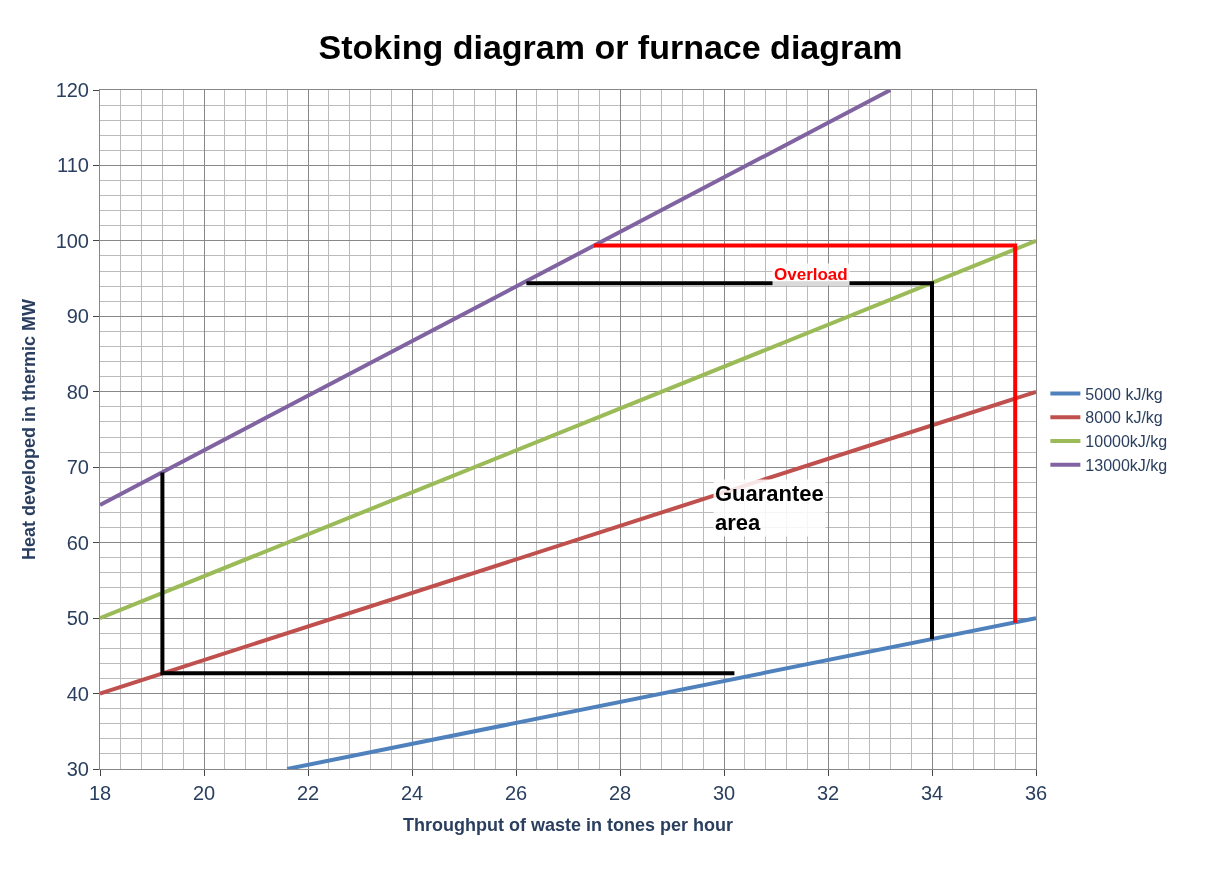 Image resolution: width=1221 pixels, height=869 pixels. What do you see at coordinates (77, 769) in the screenshot?
I see `y-tick-label: 30` at bounding box center [77, 769].